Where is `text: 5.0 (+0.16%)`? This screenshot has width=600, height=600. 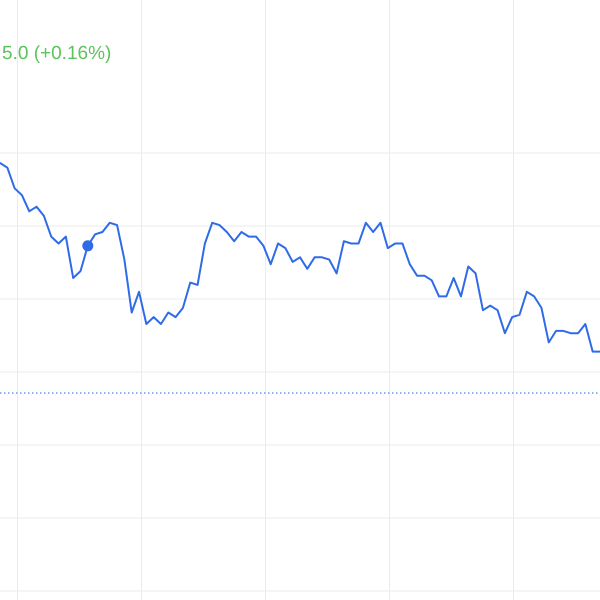 text: 5.0 (+0.16%) is located at coordinates (57, 53).